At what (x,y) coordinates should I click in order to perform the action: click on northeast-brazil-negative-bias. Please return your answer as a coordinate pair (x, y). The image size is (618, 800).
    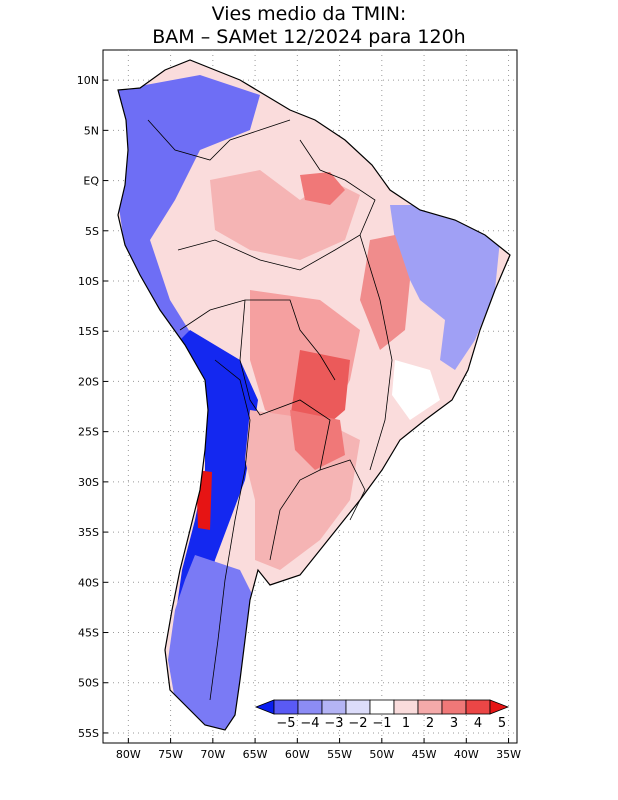
    Looking at the image, I should click on (445, 287).